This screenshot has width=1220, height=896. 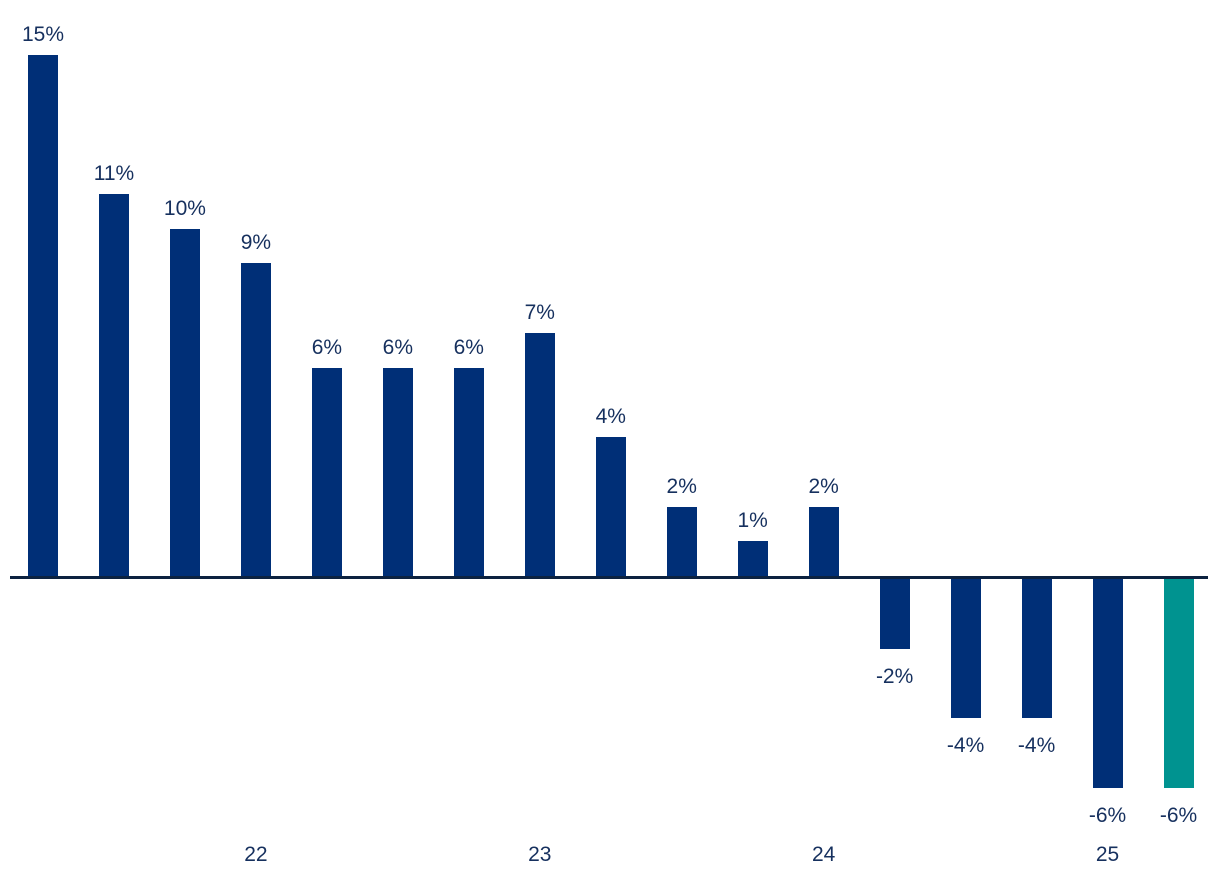 I want to click on bar-value-label: -2%, so click(x=894, y=676).